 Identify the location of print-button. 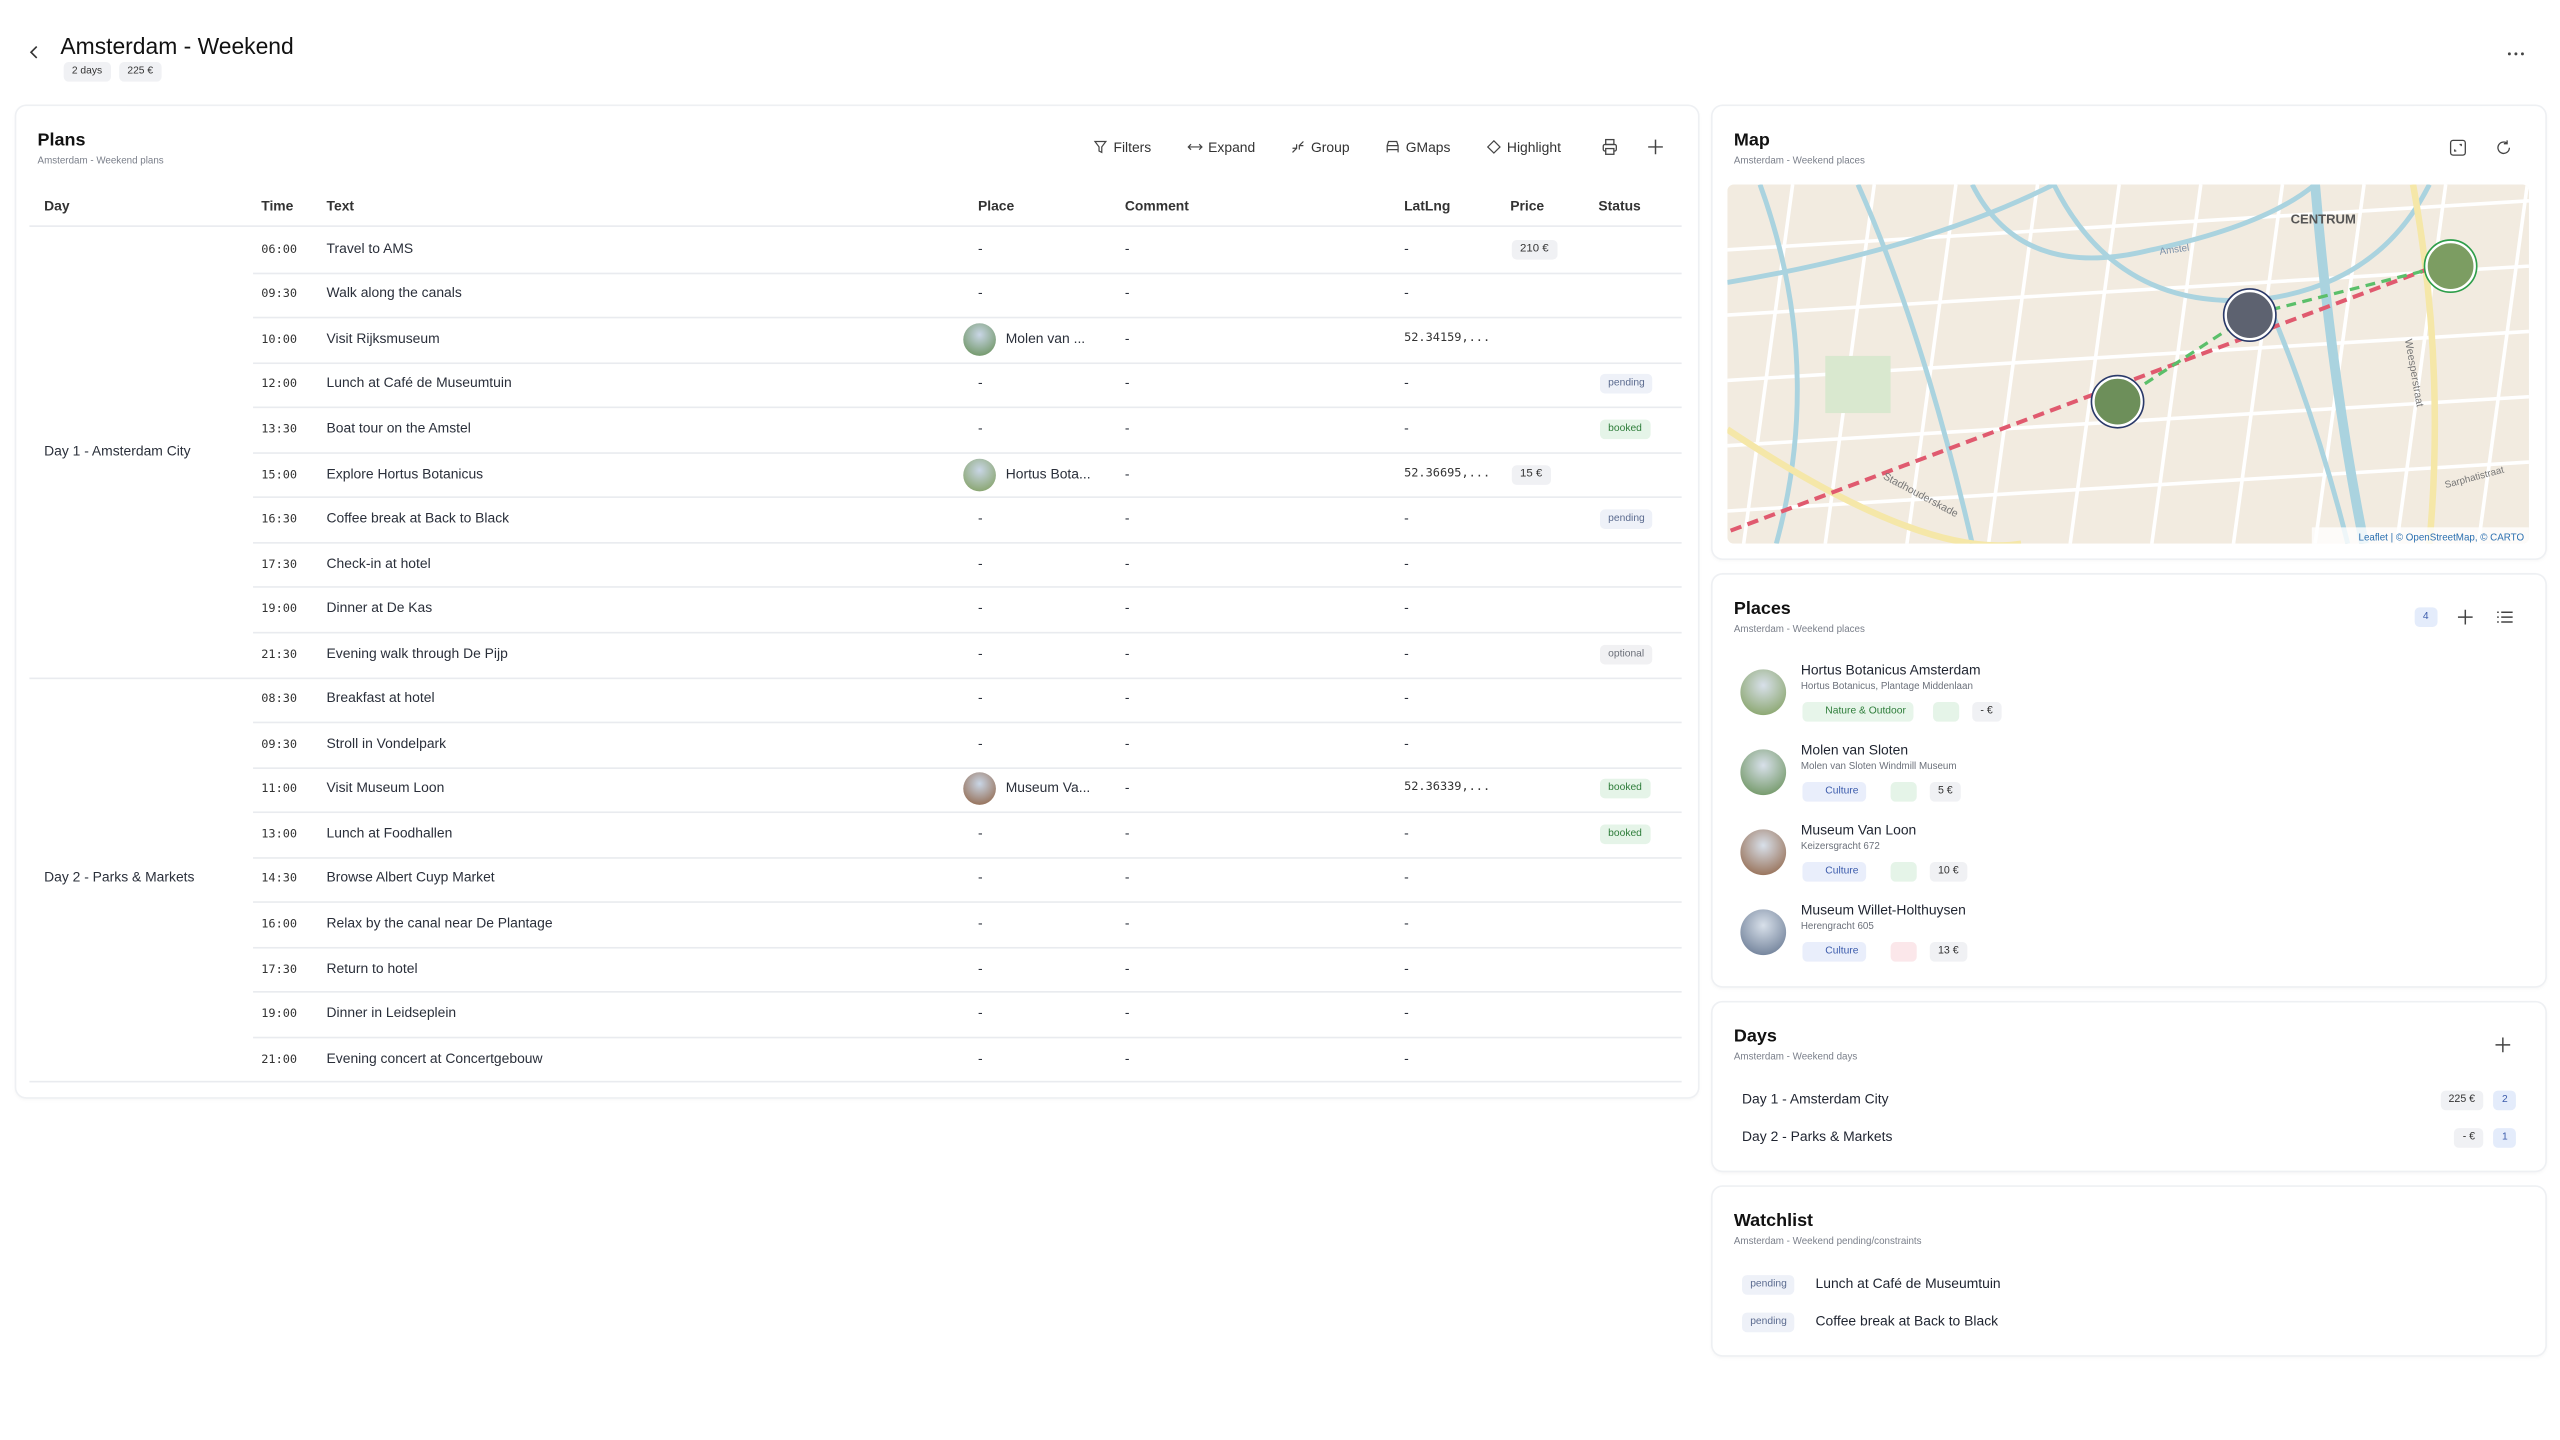
(1610, 147).